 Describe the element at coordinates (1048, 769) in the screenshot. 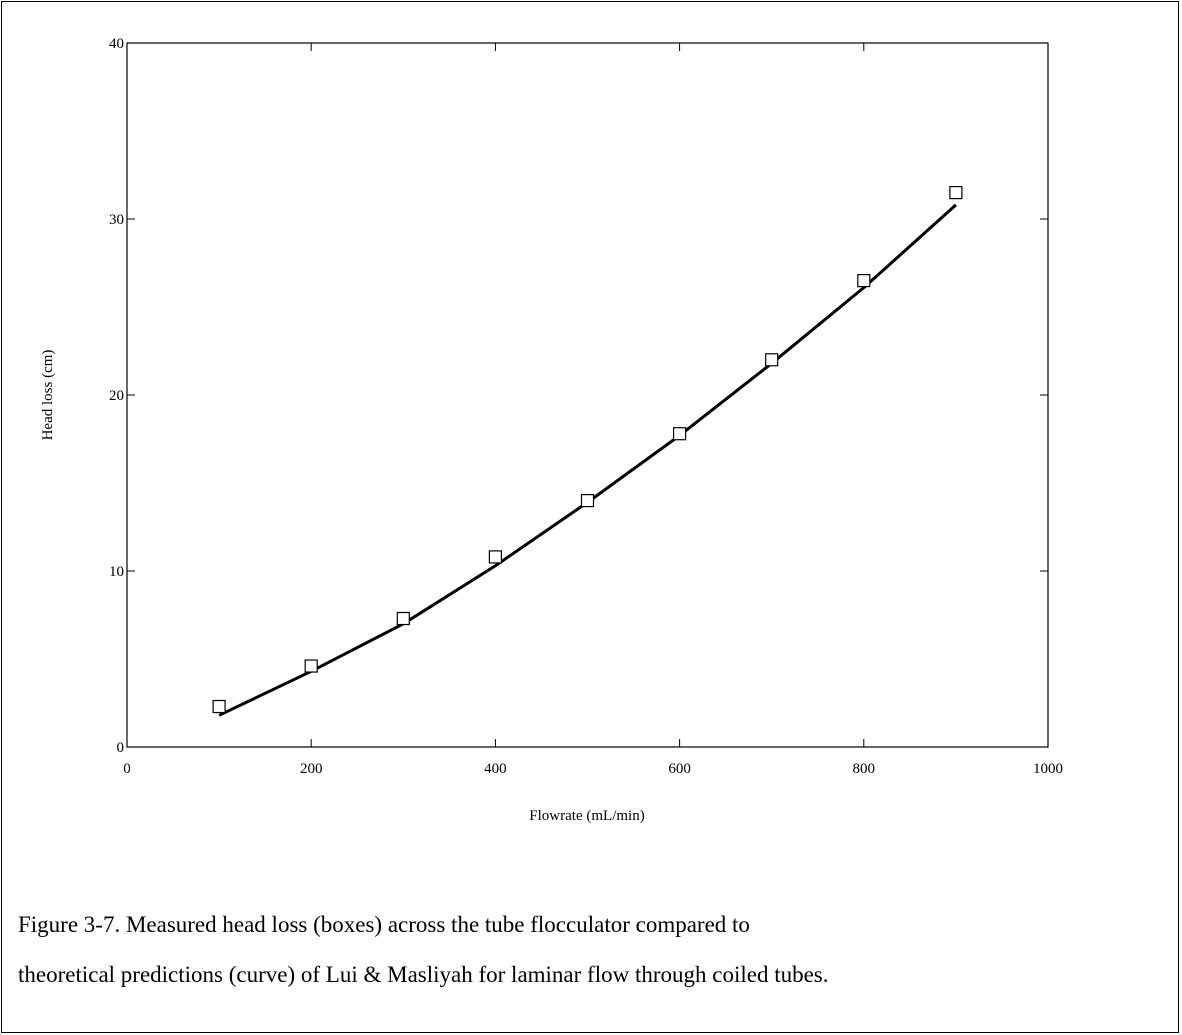

I see `x-tick-label: 1000` at that location.